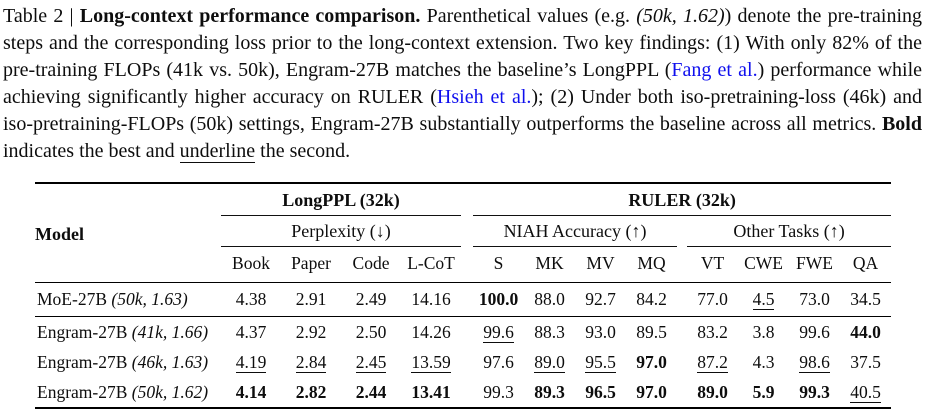 The width and height of the screenshot is (925, 417). I want to click on value-cell: 3.8, so click(763, 331).